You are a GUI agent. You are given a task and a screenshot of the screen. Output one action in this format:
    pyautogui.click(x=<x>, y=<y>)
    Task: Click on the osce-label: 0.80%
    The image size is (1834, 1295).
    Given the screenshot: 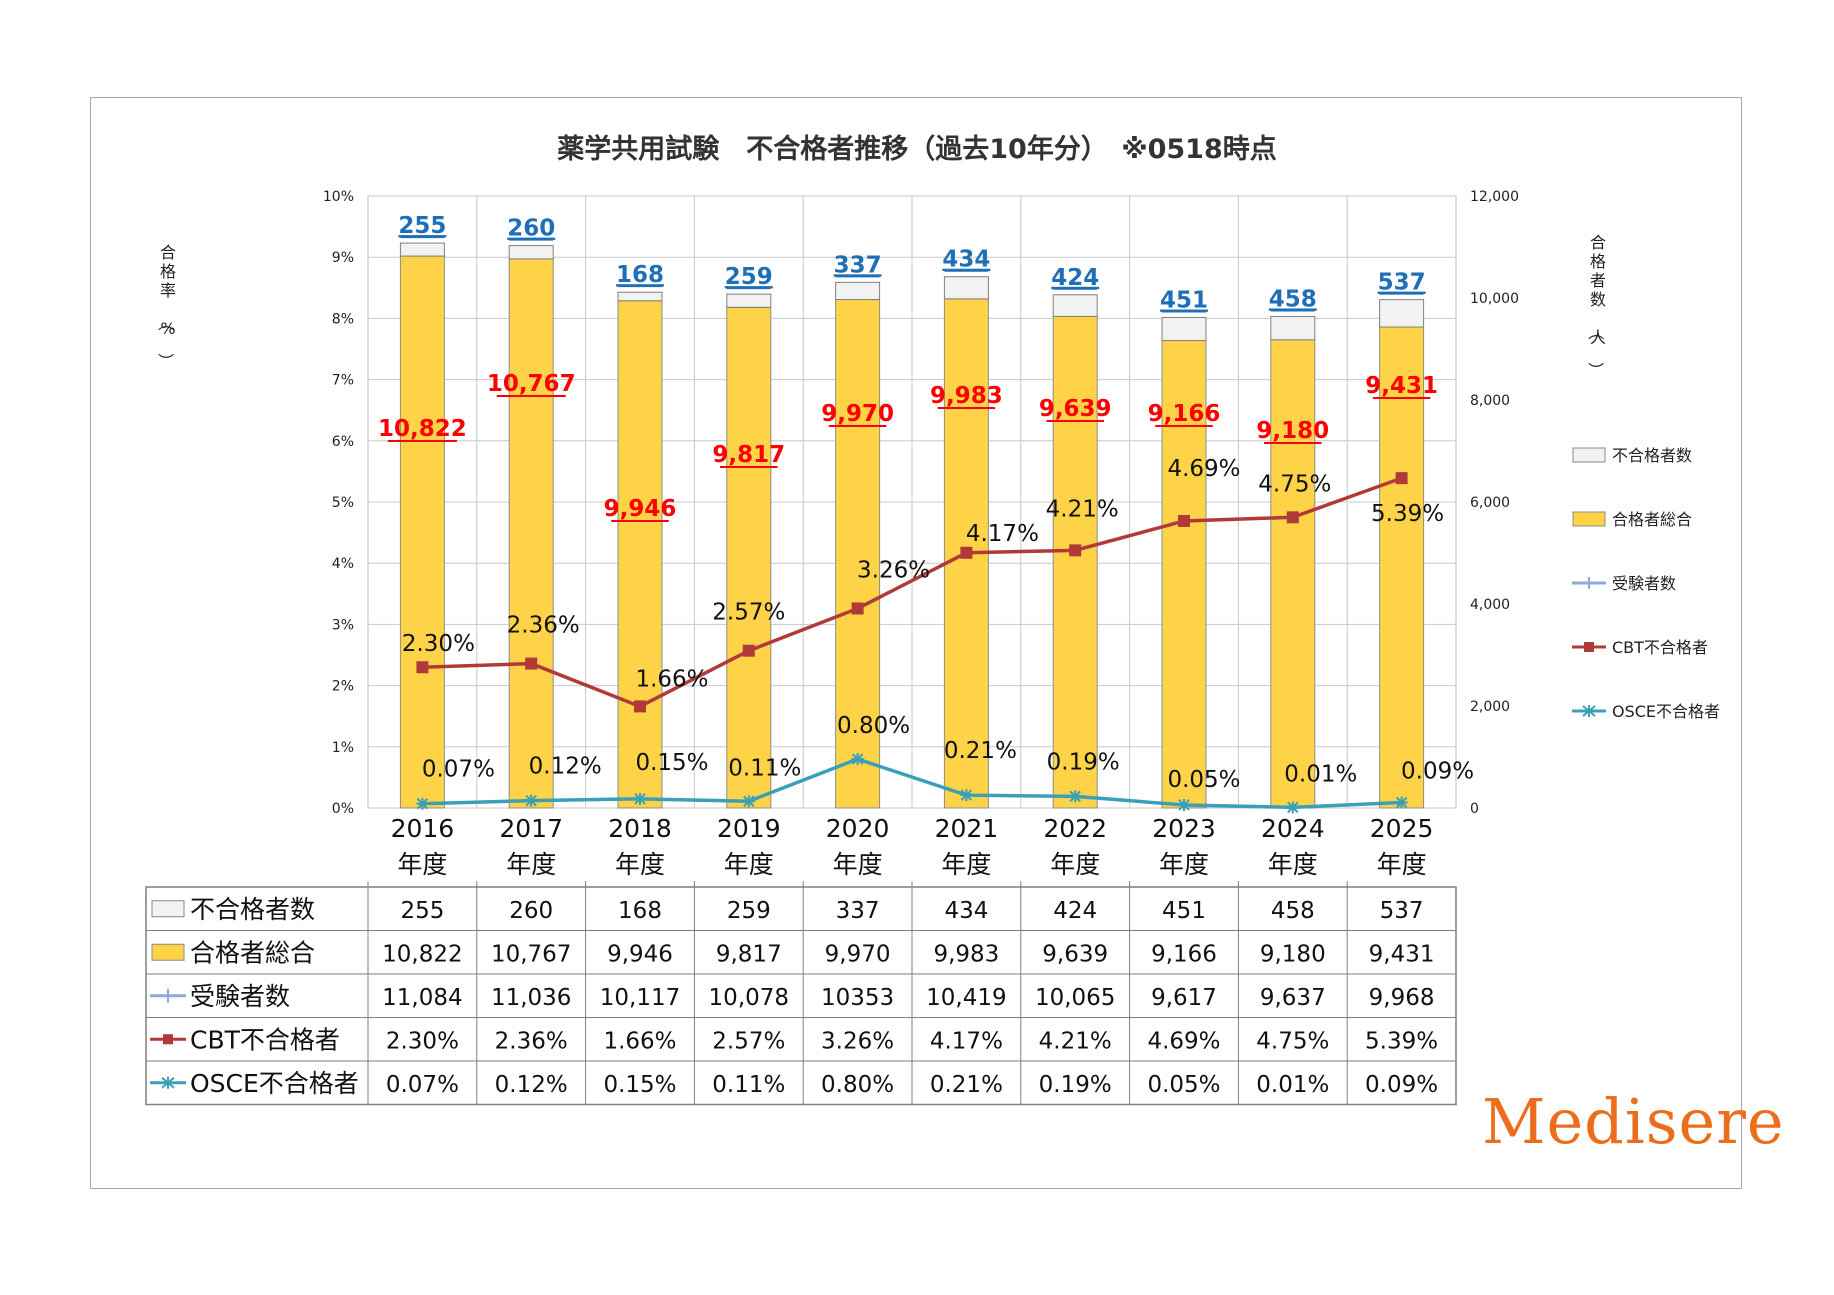 What is the action you would take?
    pyautogui.click(x=873, y=726)
    